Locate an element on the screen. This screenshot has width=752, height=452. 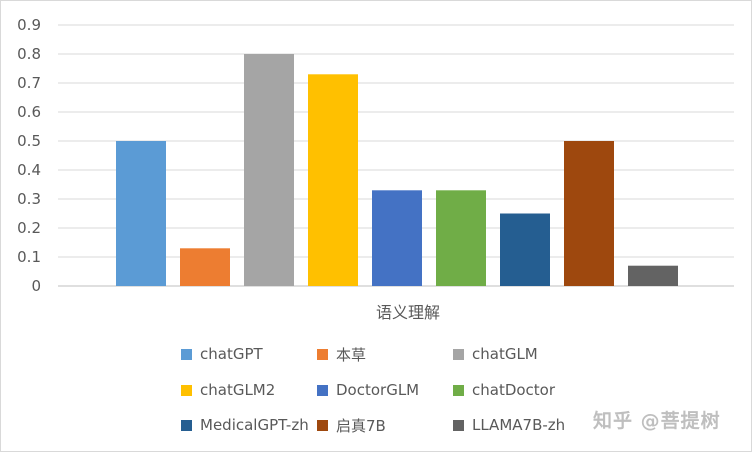
legend-label: MedicalGPT-zh is located at coordinates (254, 425).